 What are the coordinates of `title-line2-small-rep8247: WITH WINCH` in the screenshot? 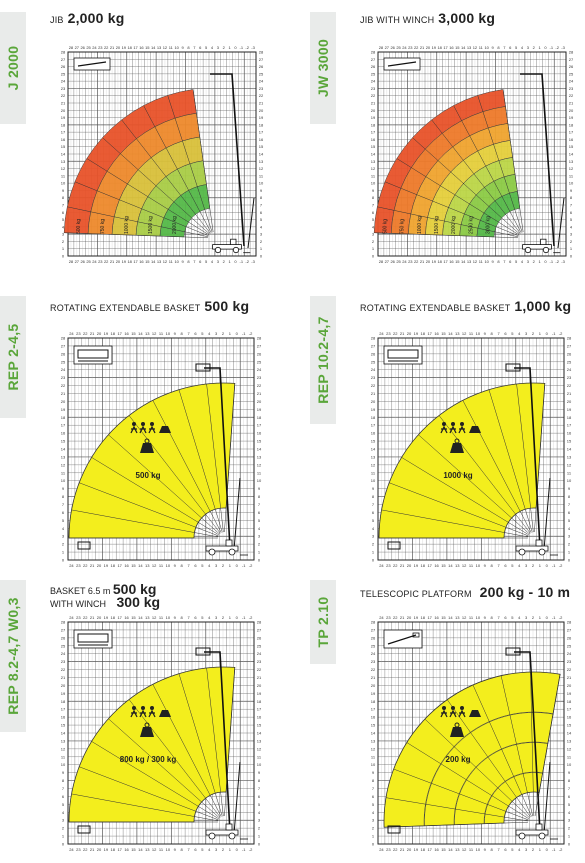 It's located at (78, 604).